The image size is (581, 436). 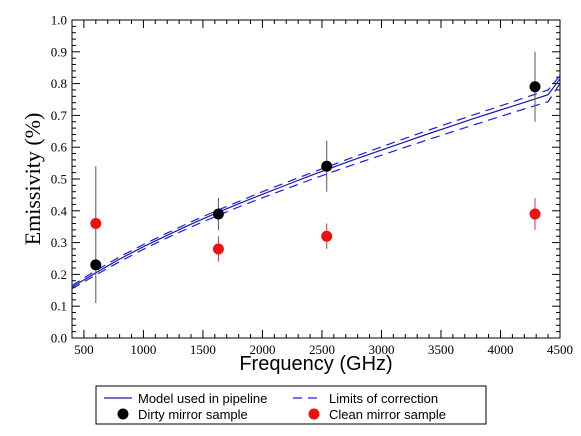 What do you see at coordinates (84, 349) in the screenshot?
I see `x-tick-label: 500` at bounding box center [84, 349].